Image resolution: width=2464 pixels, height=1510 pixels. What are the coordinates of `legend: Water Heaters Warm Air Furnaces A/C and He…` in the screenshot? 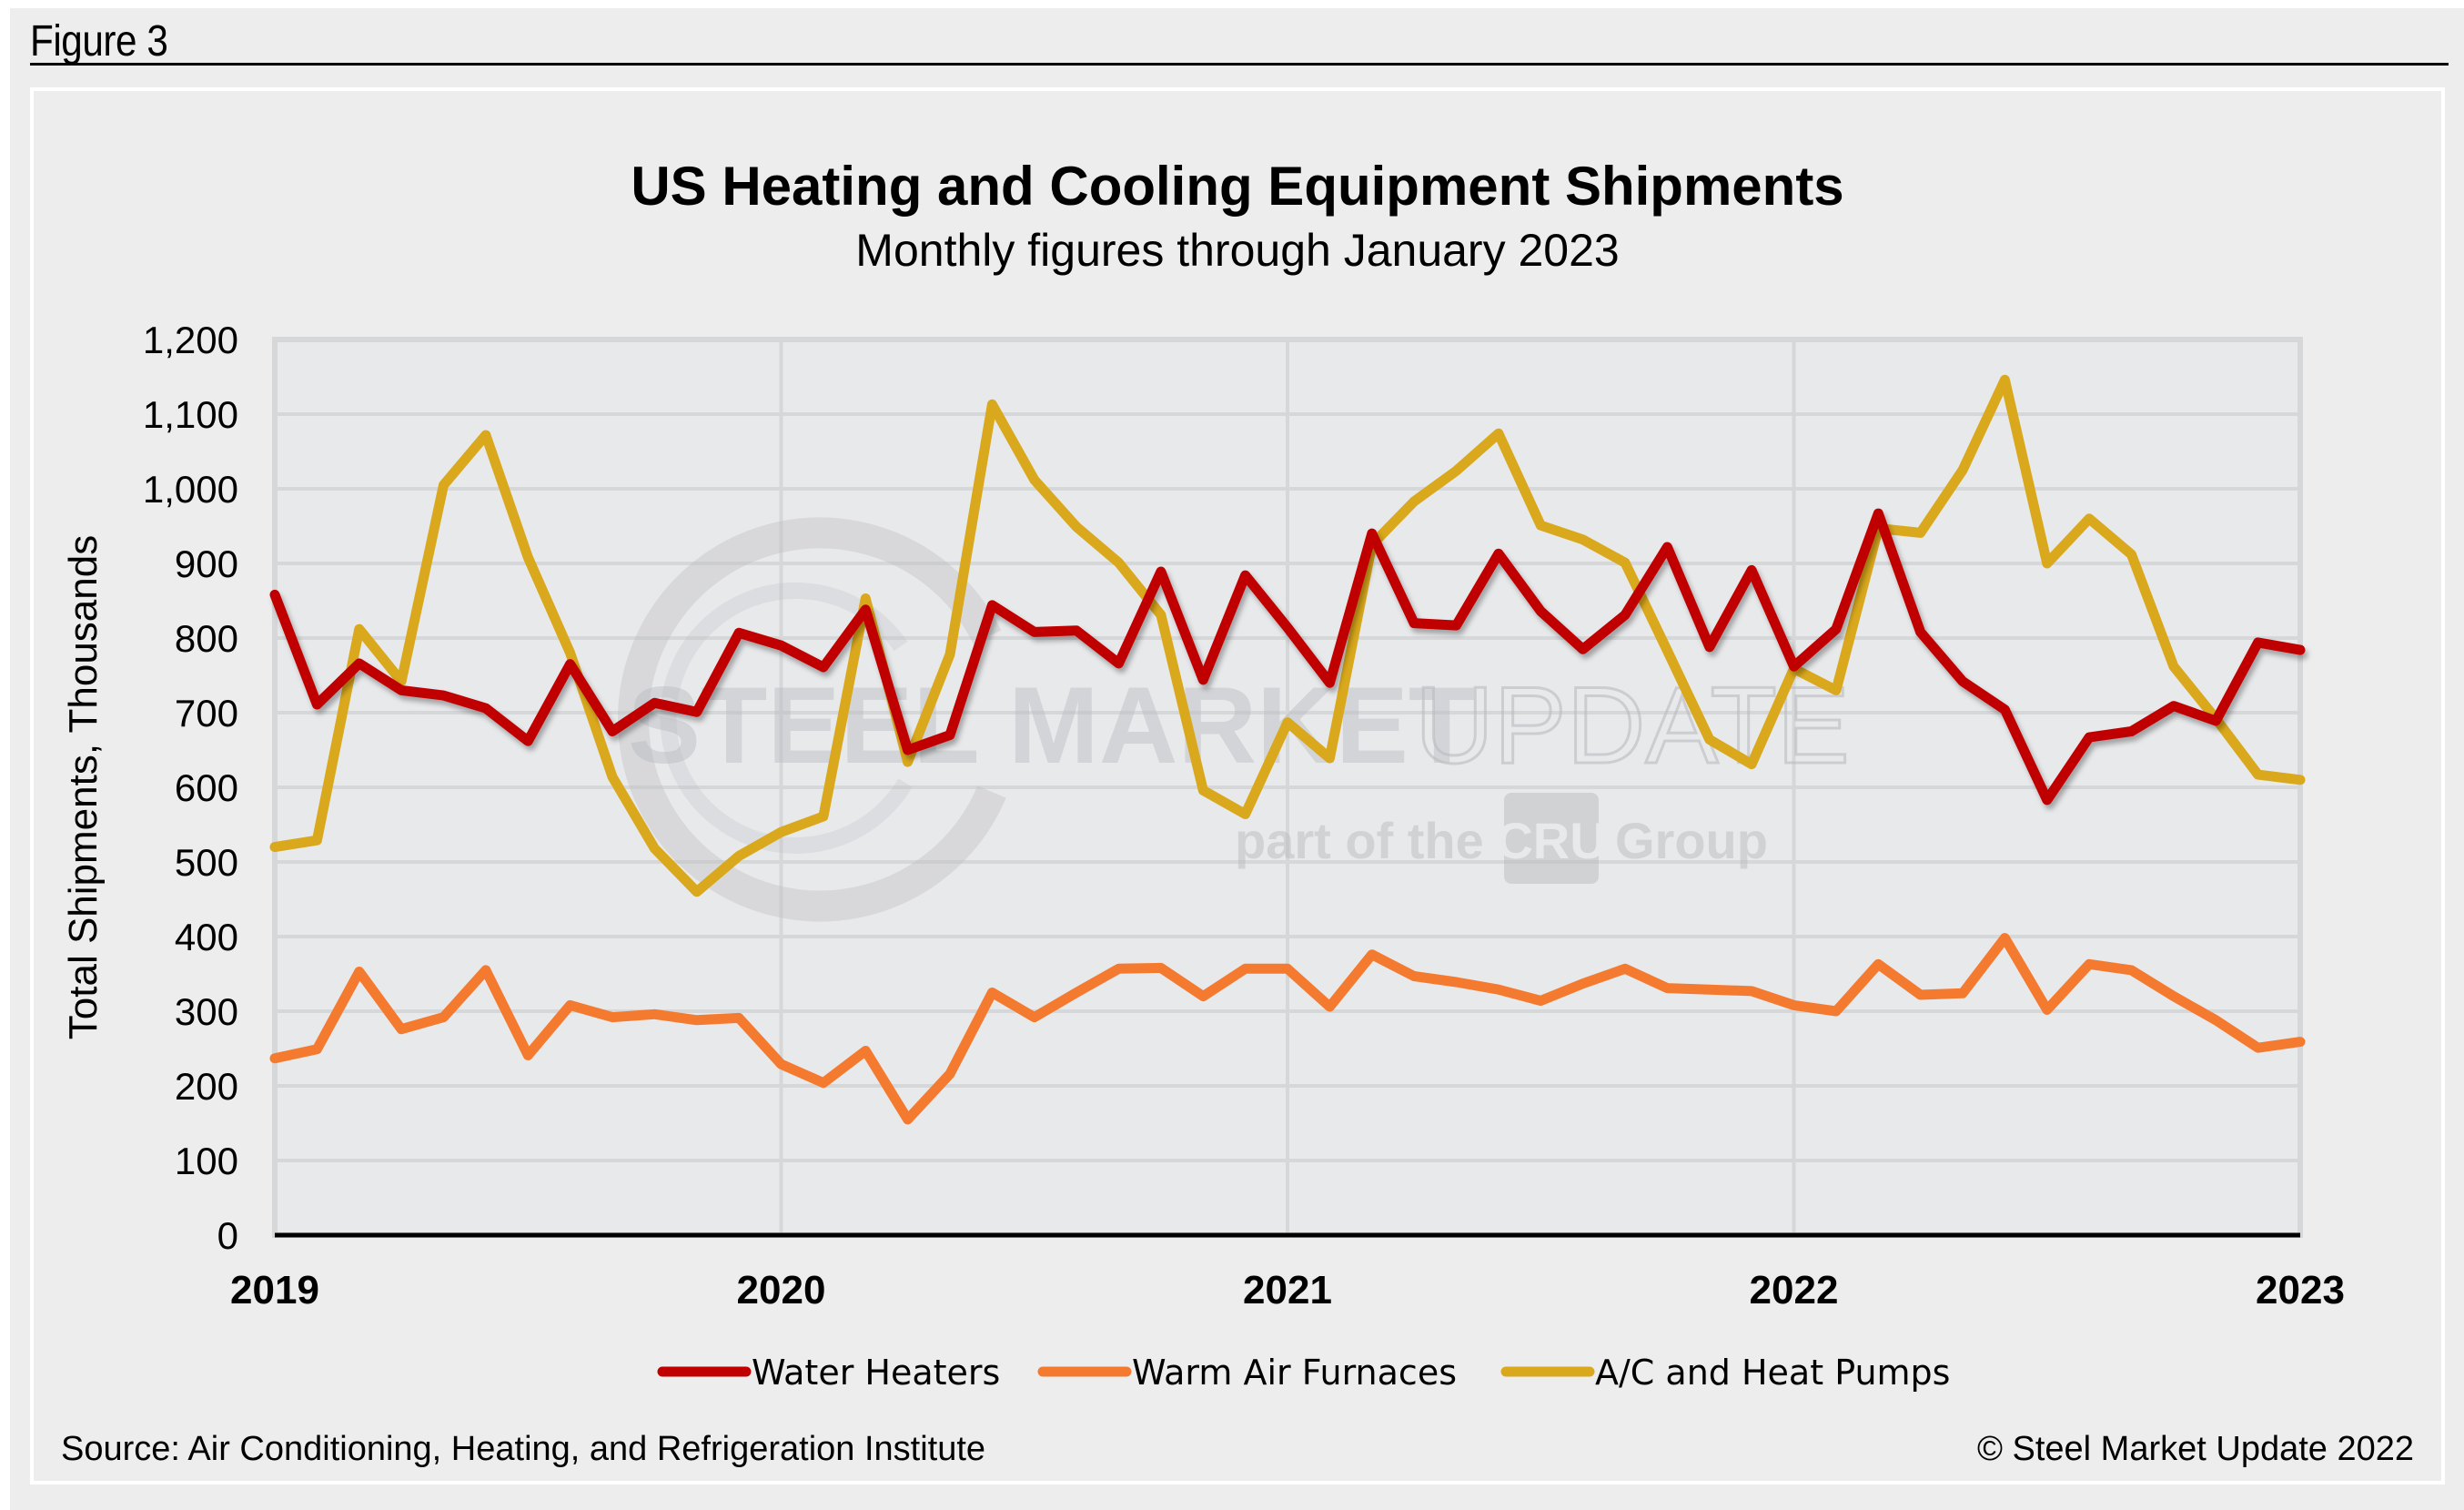 It's located at (1303, 1373).